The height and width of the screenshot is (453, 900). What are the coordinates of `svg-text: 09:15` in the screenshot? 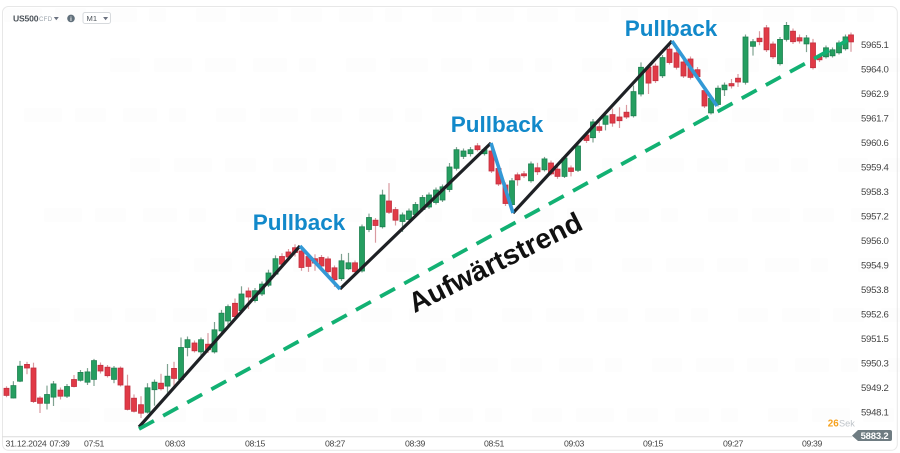 It's located at (653, 443).